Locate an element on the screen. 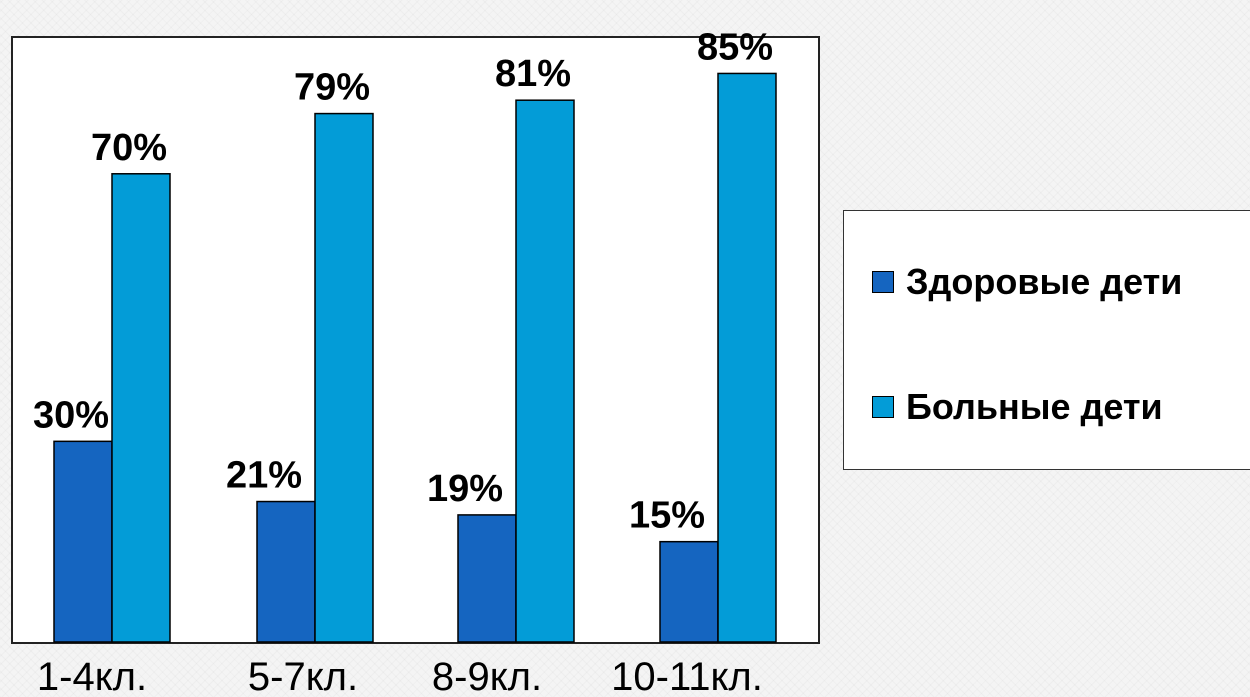 This screenshot has width=1250, height=697. legend-swatch-healthy is located at coordinates (883, 282).